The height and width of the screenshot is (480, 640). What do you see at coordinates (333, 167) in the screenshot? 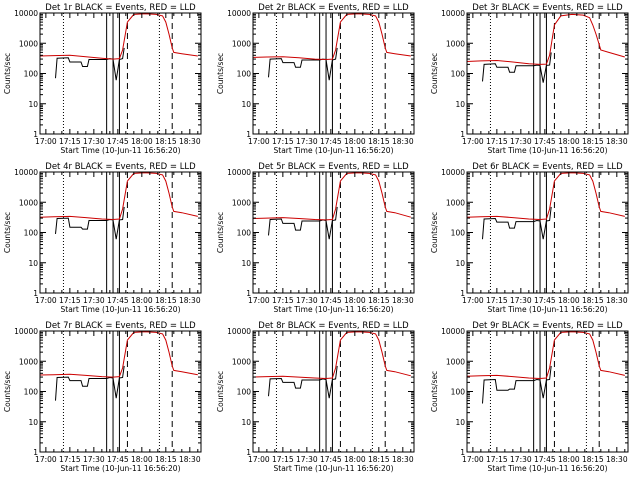
I see `panel-title: Det 5r BLACK = Events, RED = LLD` at bounding box center [333, 167].